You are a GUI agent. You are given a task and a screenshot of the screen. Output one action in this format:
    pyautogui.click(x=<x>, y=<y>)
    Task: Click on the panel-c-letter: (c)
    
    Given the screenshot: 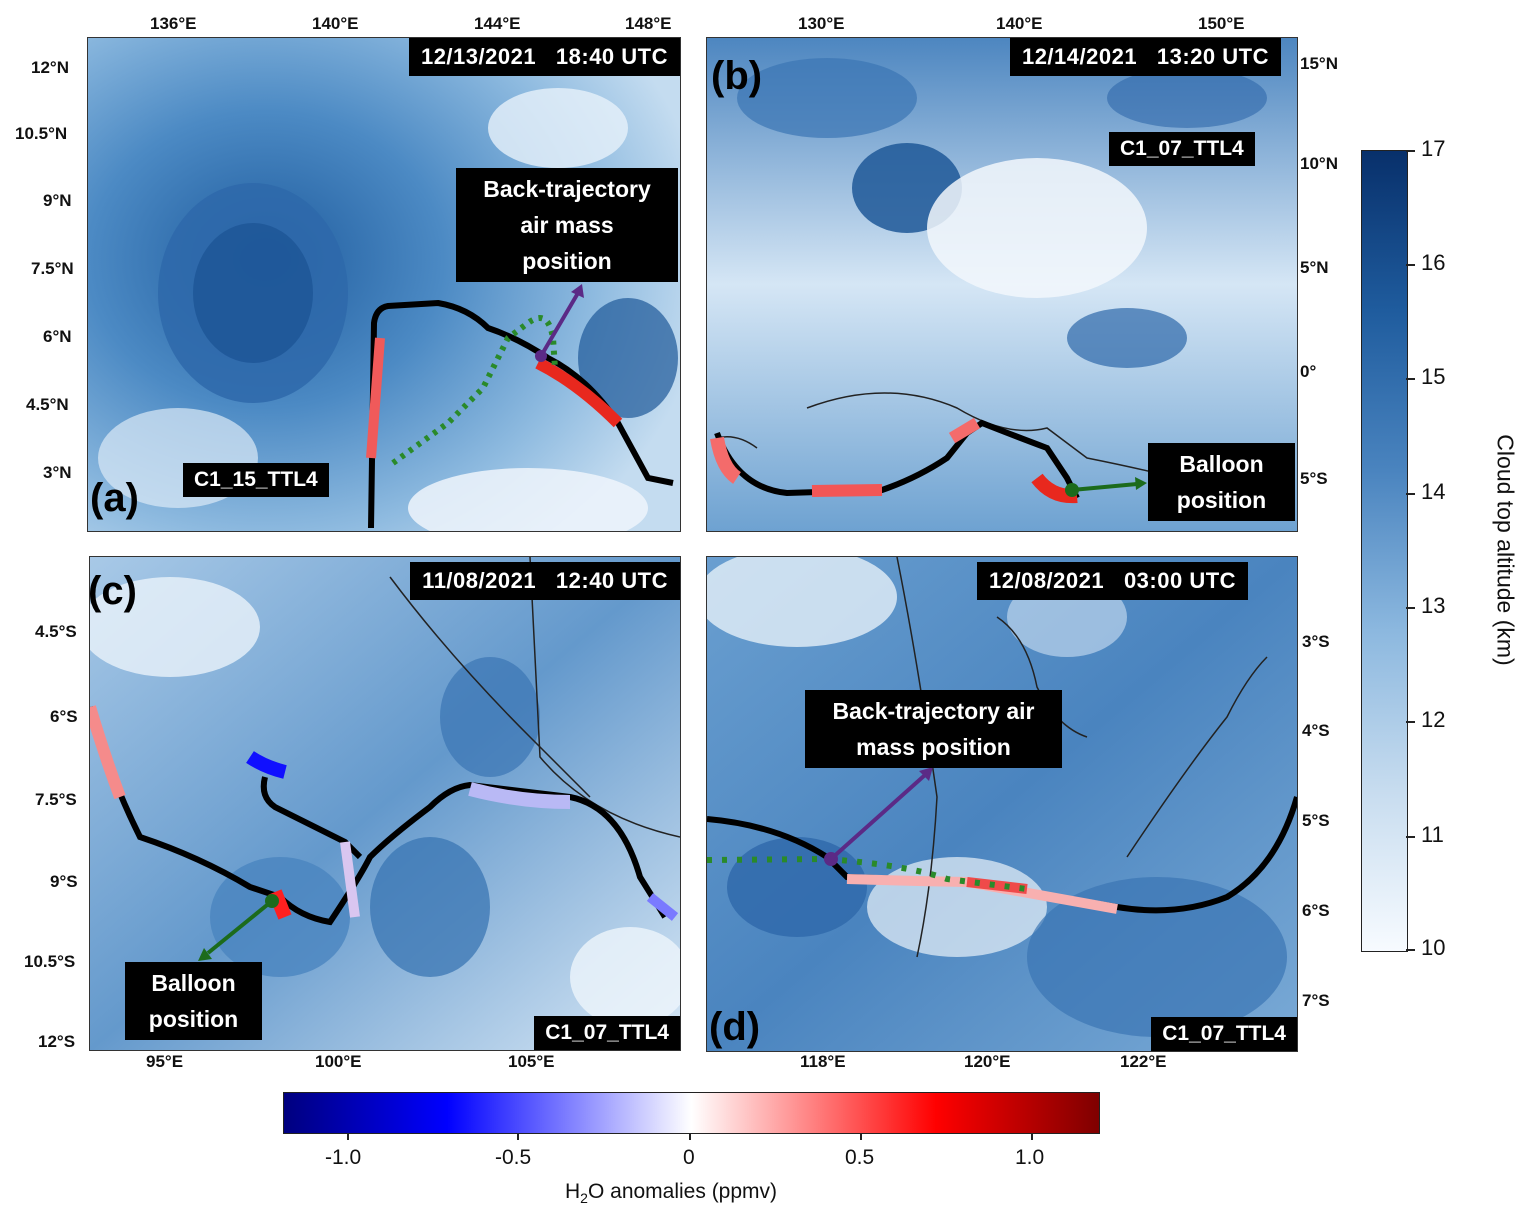 What is the action you would take?
    pyautogui.click(x=113, y=591)
    